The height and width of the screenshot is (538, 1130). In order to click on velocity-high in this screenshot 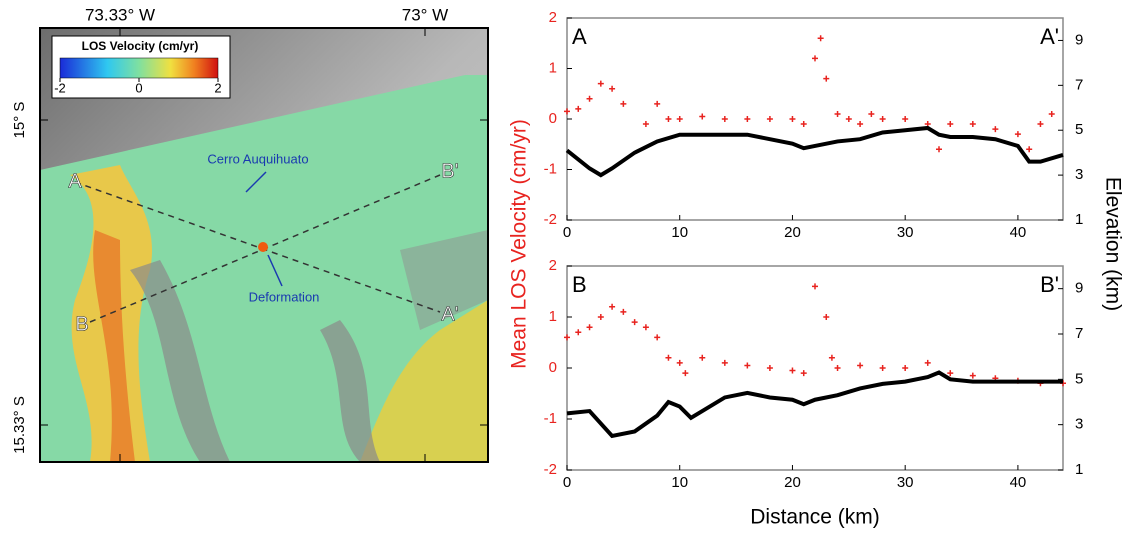, I will do `click(114, 346)`.